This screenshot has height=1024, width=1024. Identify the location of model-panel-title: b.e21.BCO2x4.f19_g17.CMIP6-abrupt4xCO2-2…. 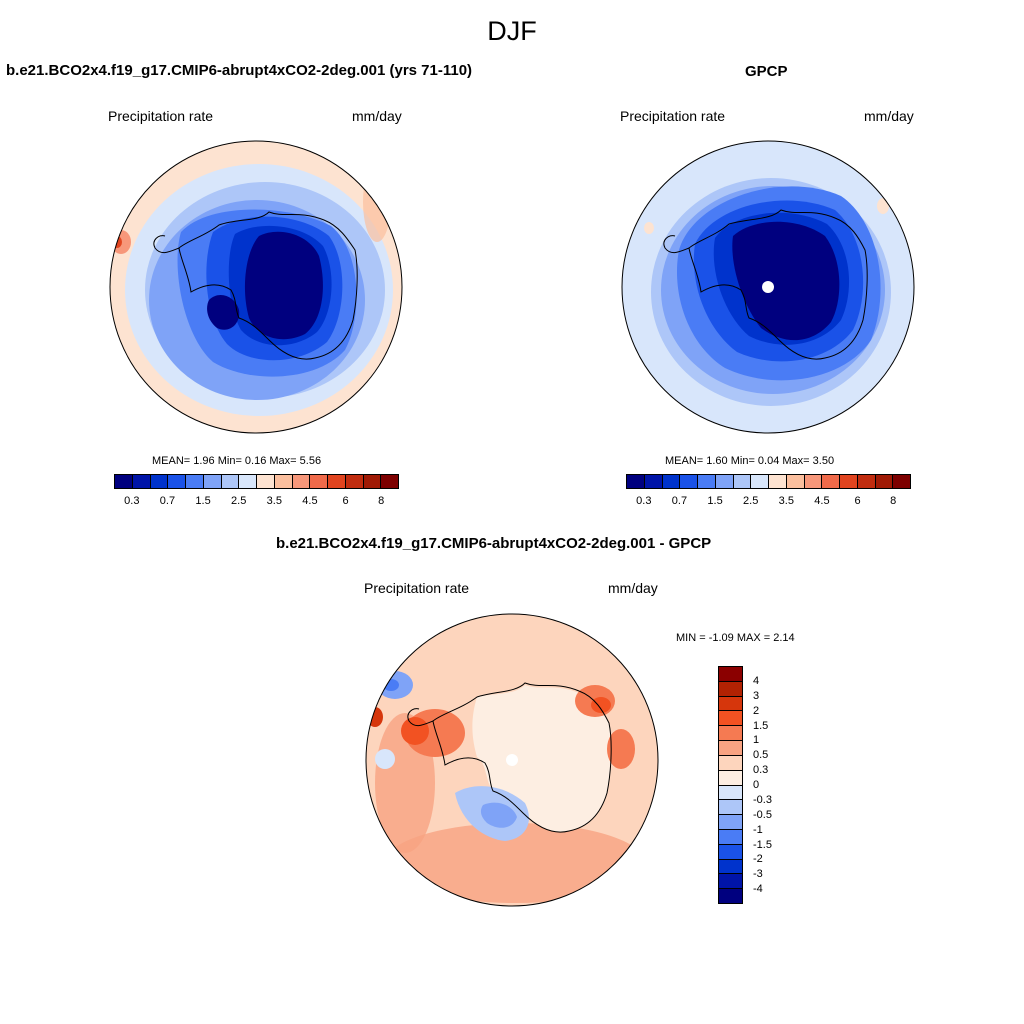
(239, 70).